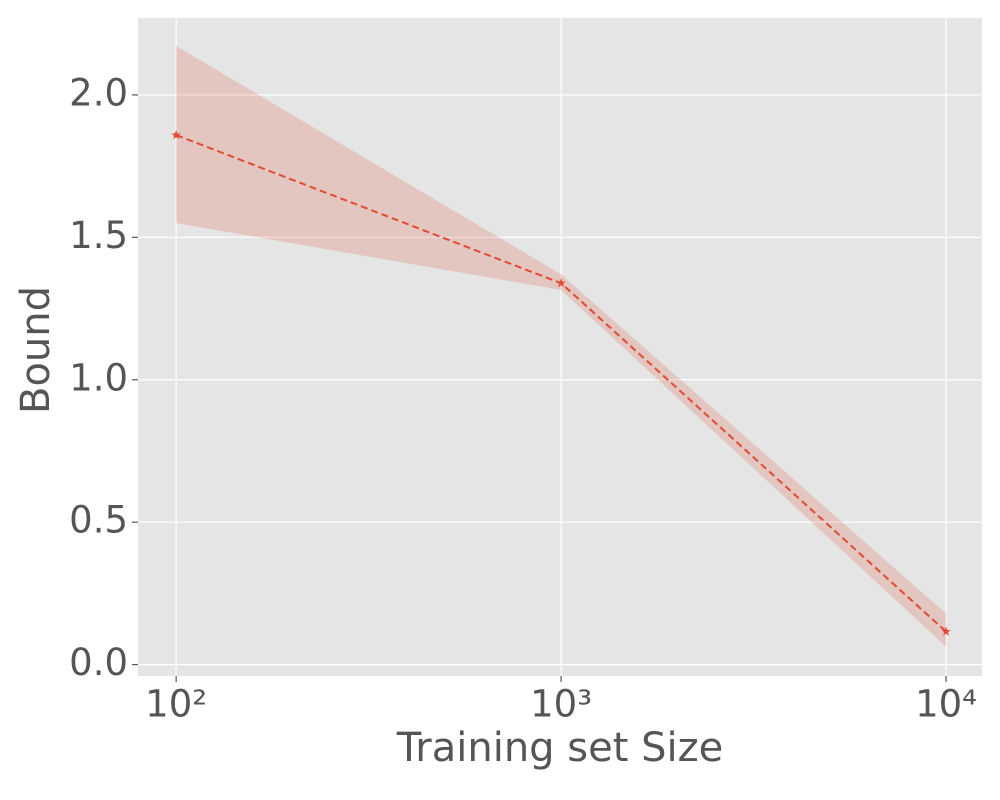  I want to click on y-tick-label: 1.0, so click(98, 377).